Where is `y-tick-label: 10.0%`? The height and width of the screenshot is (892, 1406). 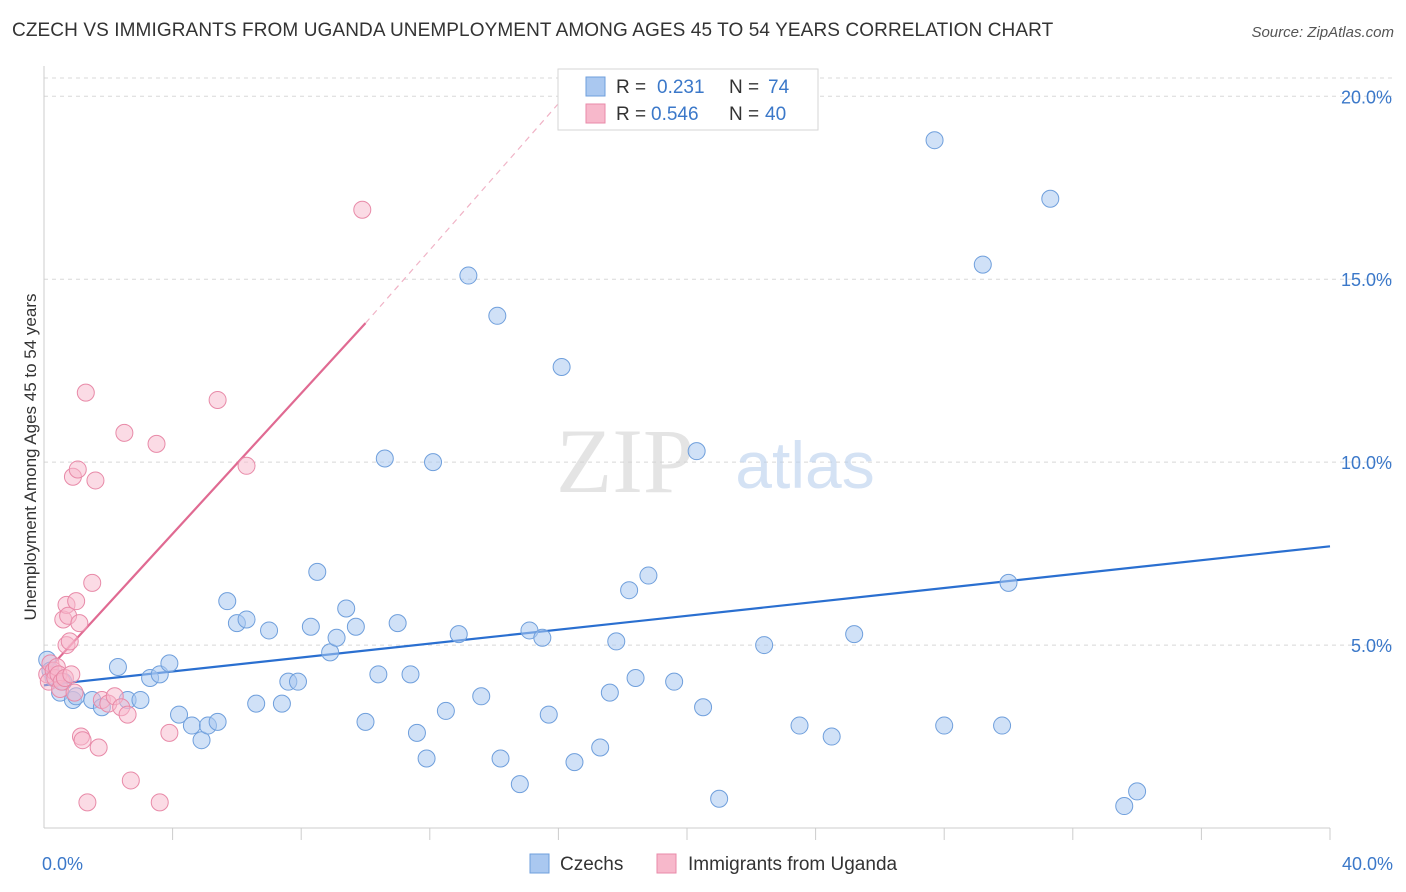 y-tick-label: 10.0% is located at coordinates (1366, 463).